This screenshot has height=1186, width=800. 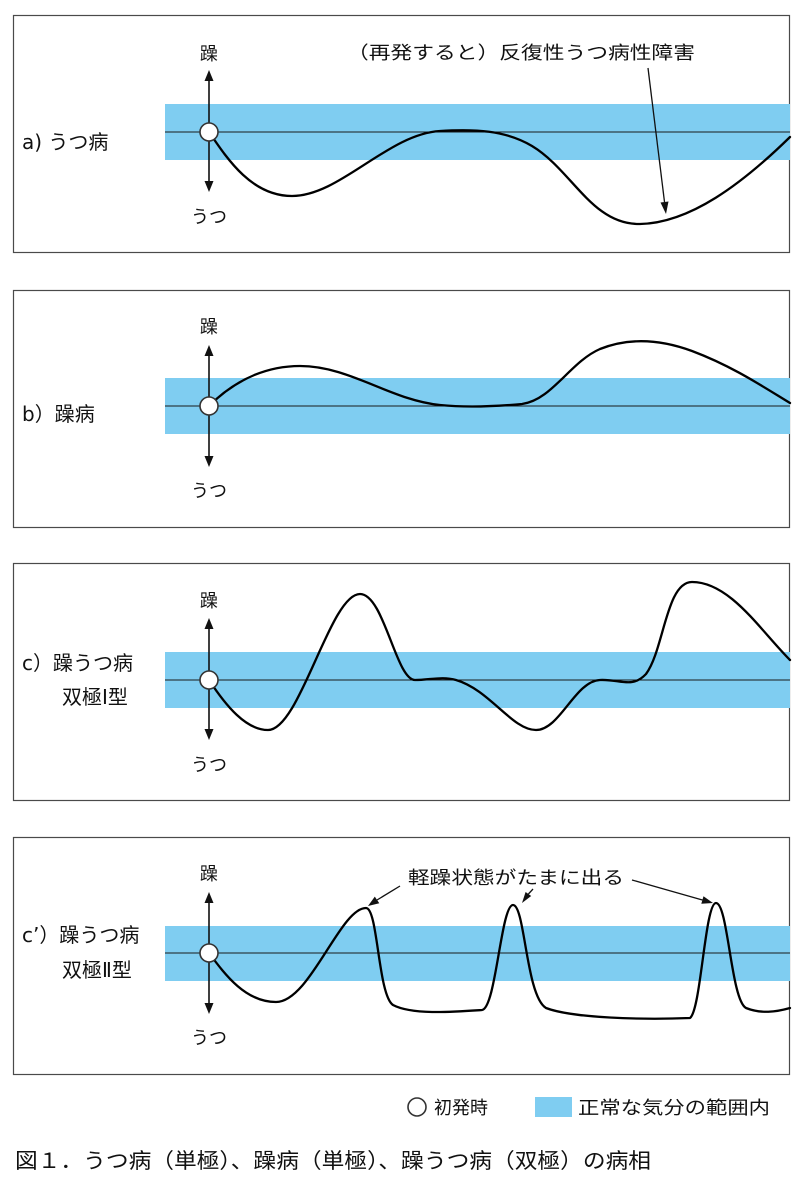 I want to click on panel-subtype: 双極Ⅰ型, so click(x=95, y=697).